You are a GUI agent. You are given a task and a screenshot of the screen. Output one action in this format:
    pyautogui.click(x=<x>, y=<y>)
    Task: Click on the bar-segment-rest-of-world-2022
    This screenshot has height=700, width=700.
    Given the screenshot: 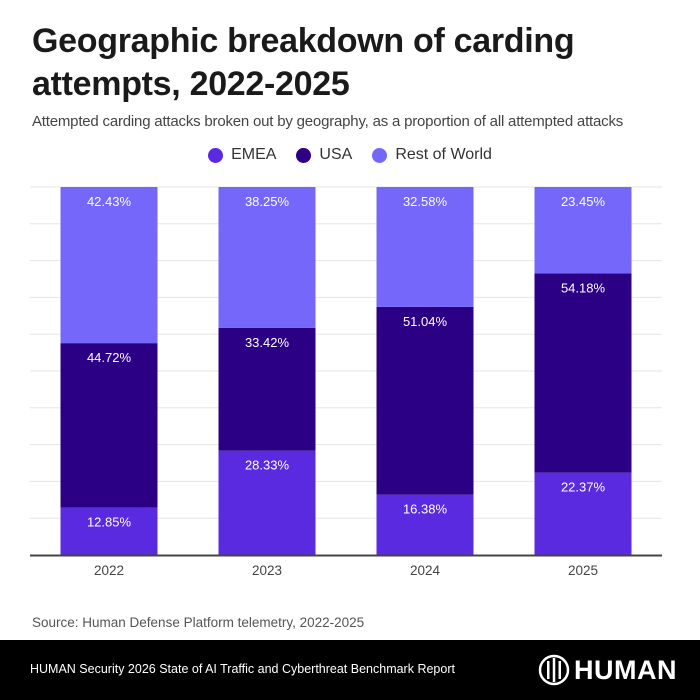 What is the action you would take?
    pyautogui.click(x=109, y=265)
    